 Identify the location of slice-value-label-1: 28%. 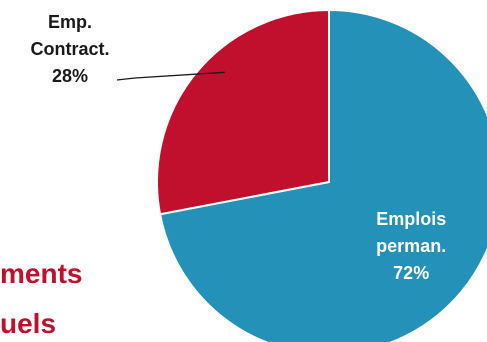
(70, 76).